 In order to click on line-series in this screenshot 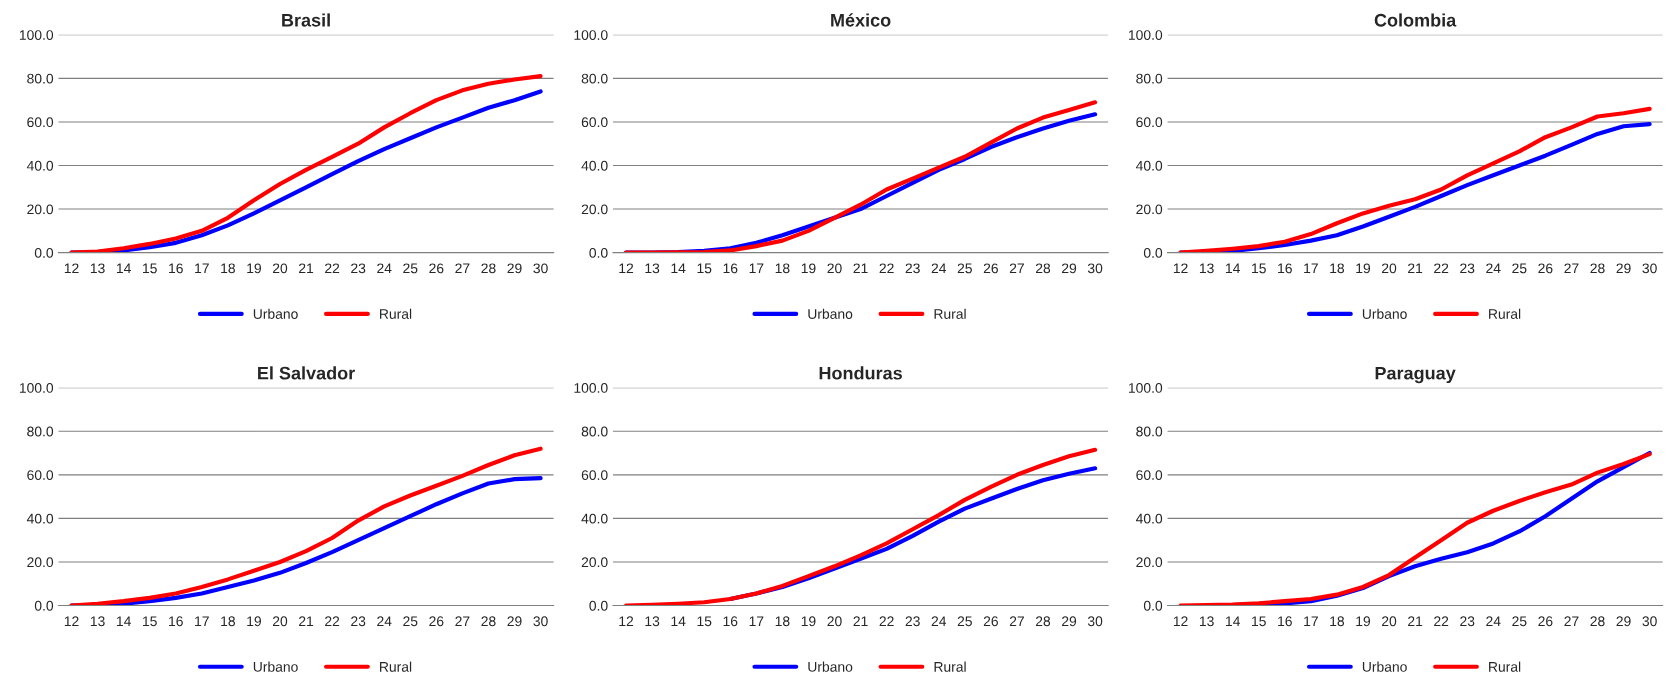, I will do `click(860, 526)`.